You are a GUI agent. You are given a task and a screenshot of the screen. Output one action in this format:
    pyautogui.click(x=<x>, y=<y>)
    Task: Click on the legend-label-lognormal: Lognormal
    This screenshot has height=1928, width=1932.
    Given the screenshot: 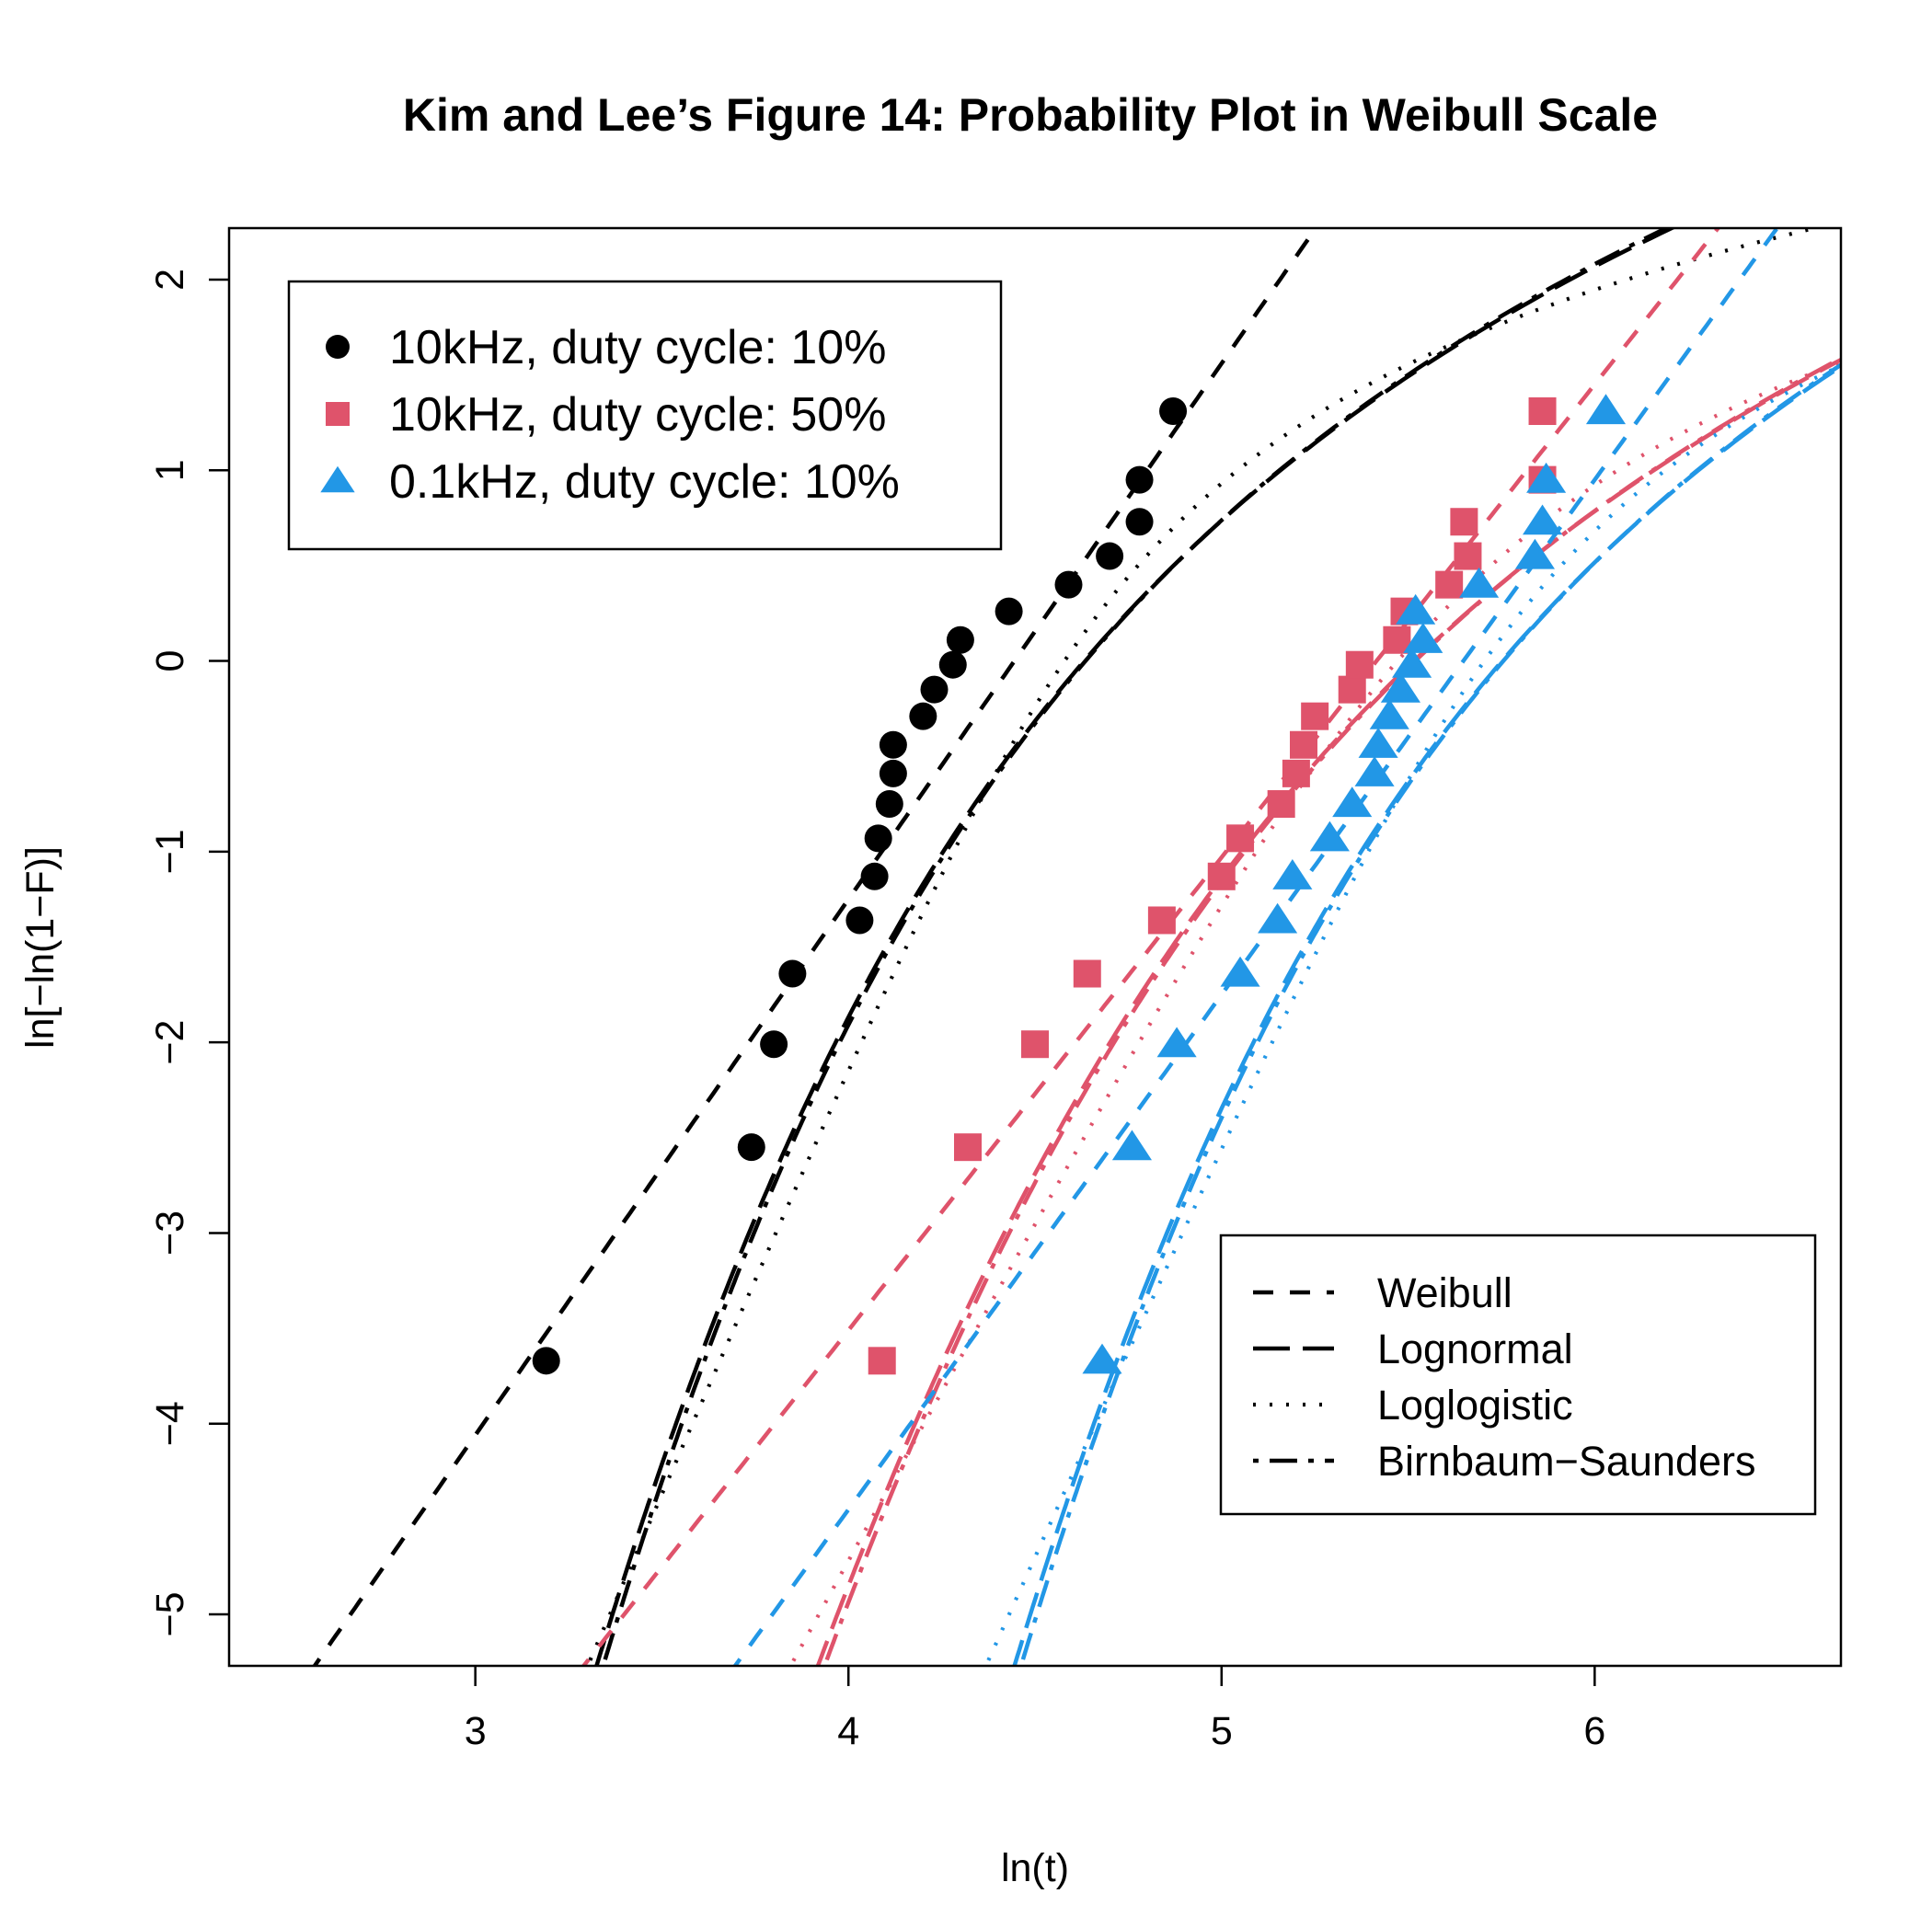 What is the action you would take?
    pyautogui.click(x=1475, y=1349)
    